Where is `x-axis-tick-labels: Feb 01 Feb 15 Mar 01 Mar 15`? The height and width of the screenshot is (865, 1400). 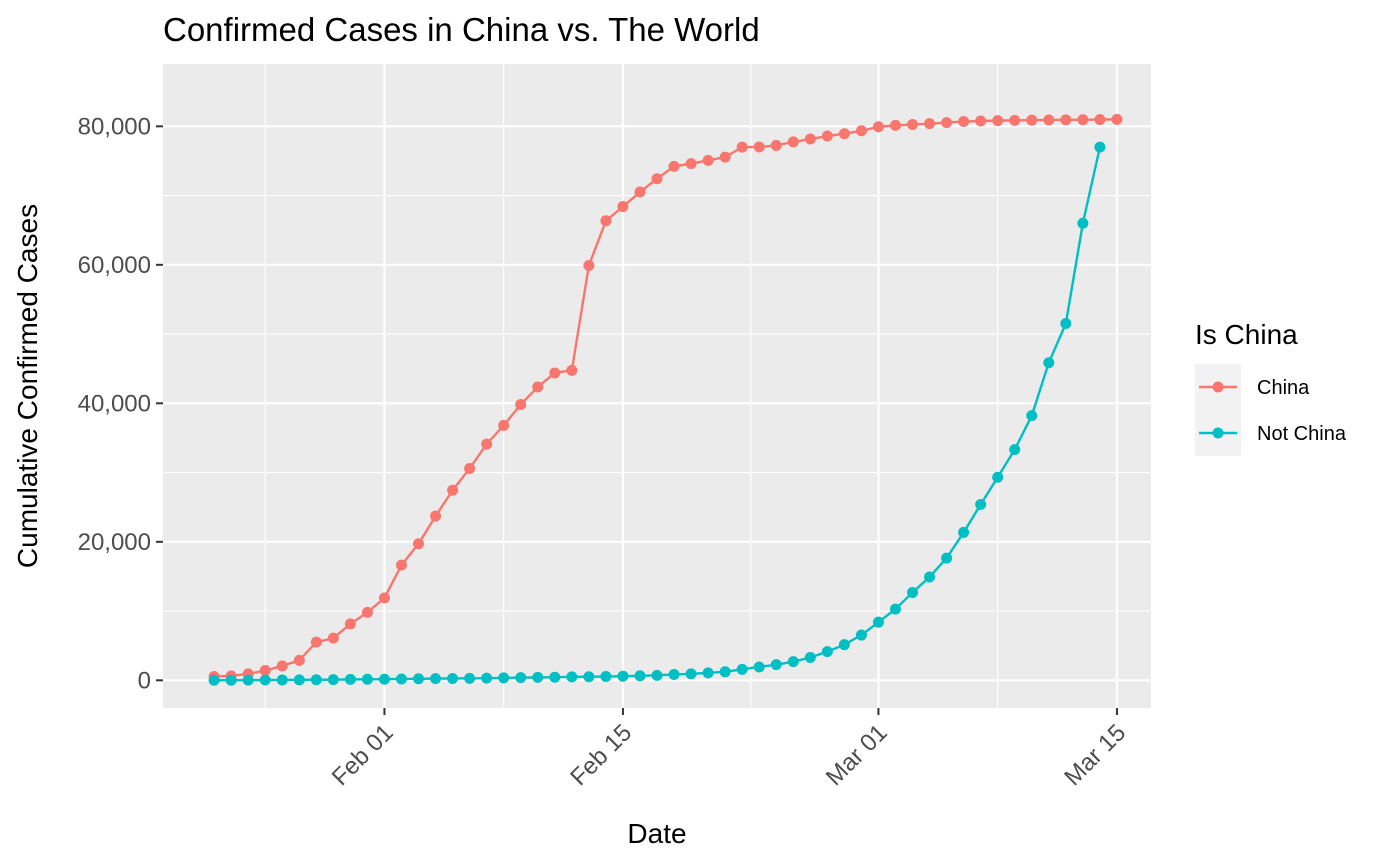
x-axis-tick-labels: Feb 01 Feb 15 Mar 01 Mar 15 is located at coordinates (729, 755).